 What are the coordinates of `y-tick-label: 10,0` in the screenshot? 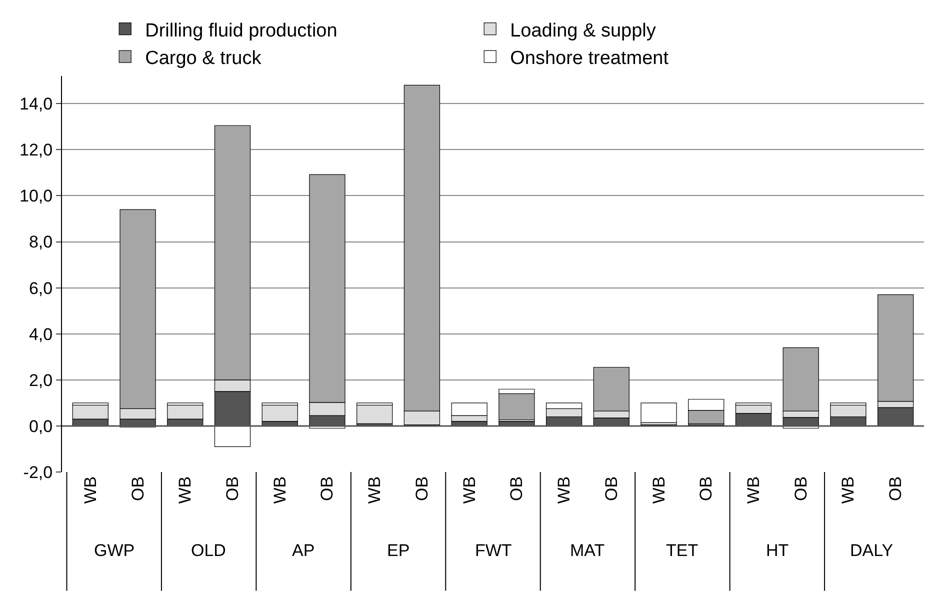 It's located at (36, 196).